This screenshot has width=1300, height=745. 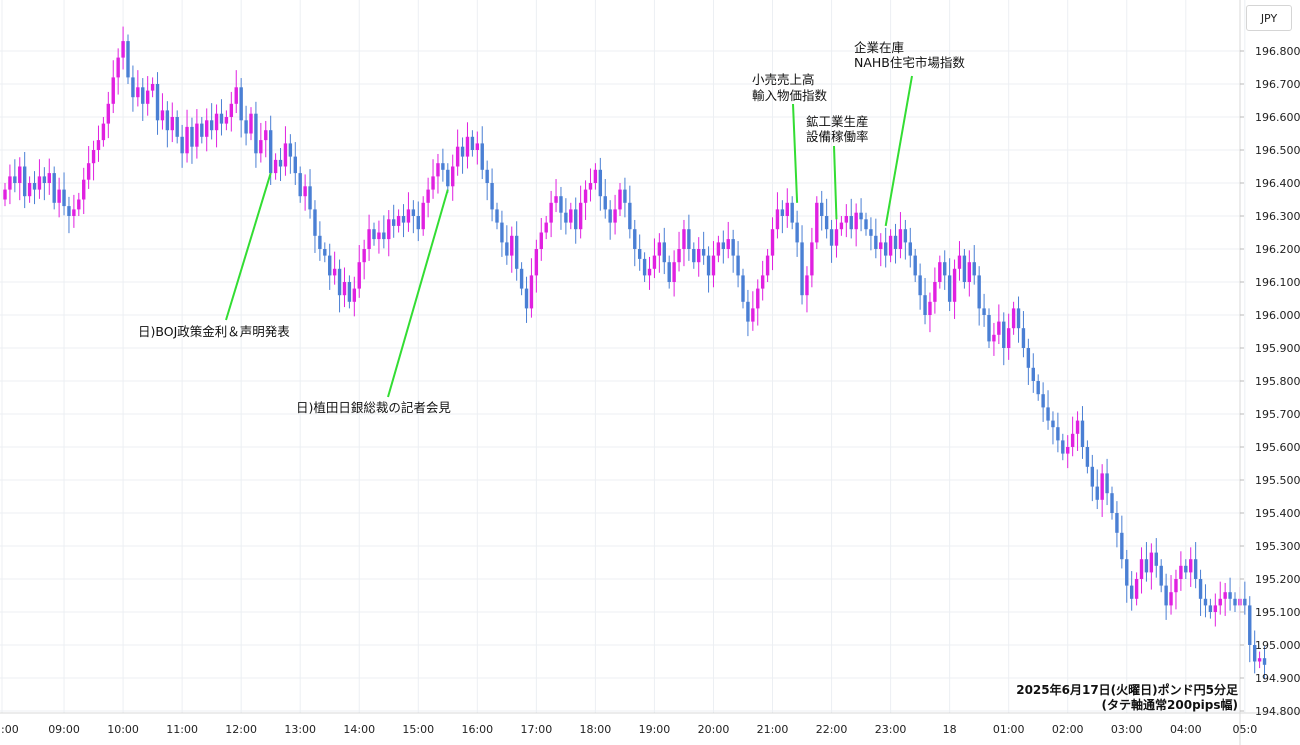 I want to click on y-tick-label: 196.700, so click(x=1277, y=84).